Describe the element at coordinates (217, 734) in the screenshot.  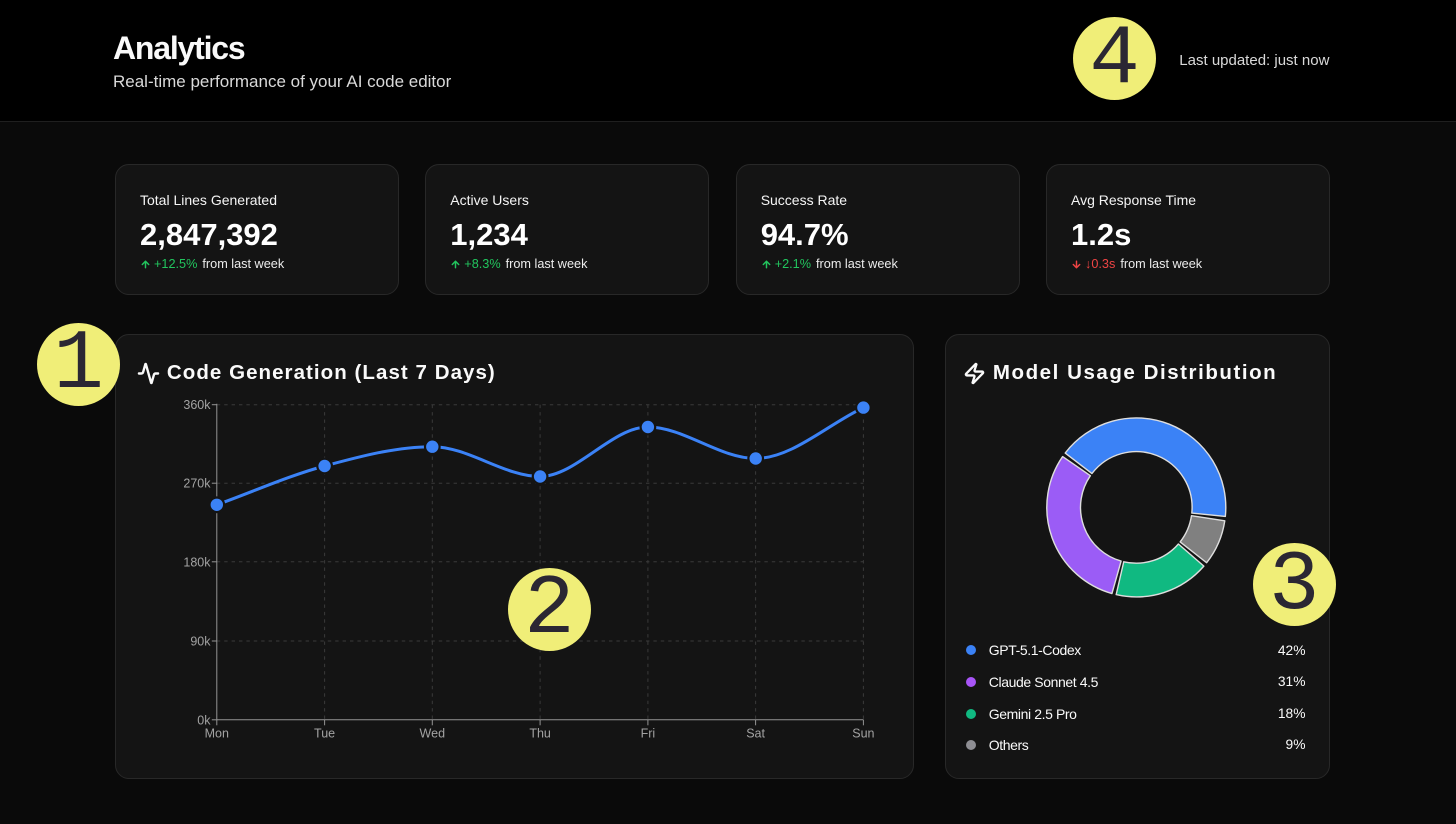
I see `svg-text: Mon` at that location.